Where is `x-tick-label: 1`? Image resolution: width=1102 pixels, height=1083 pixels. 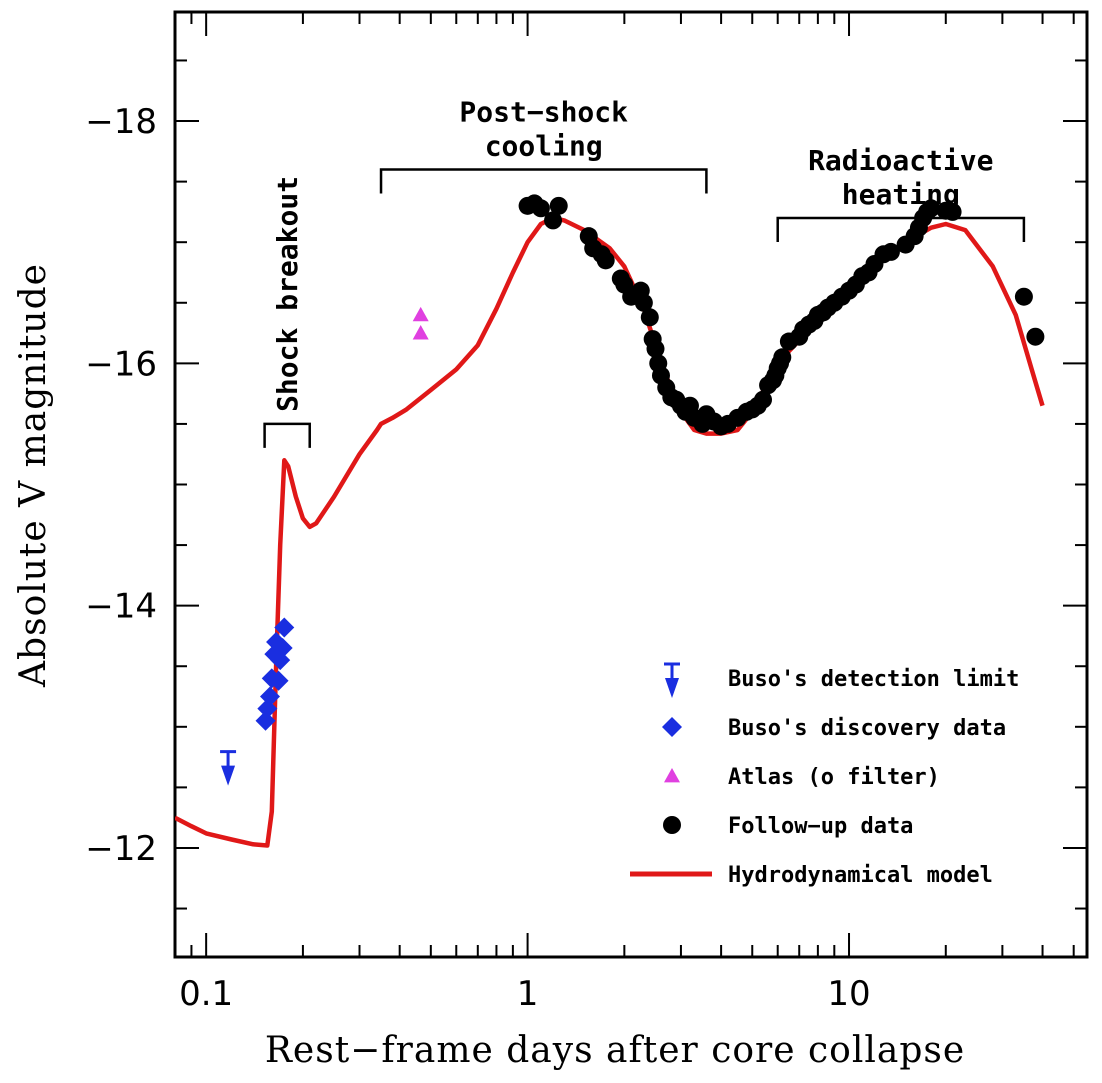
x-tick-label: 1 is located at coordinates (528, 994).